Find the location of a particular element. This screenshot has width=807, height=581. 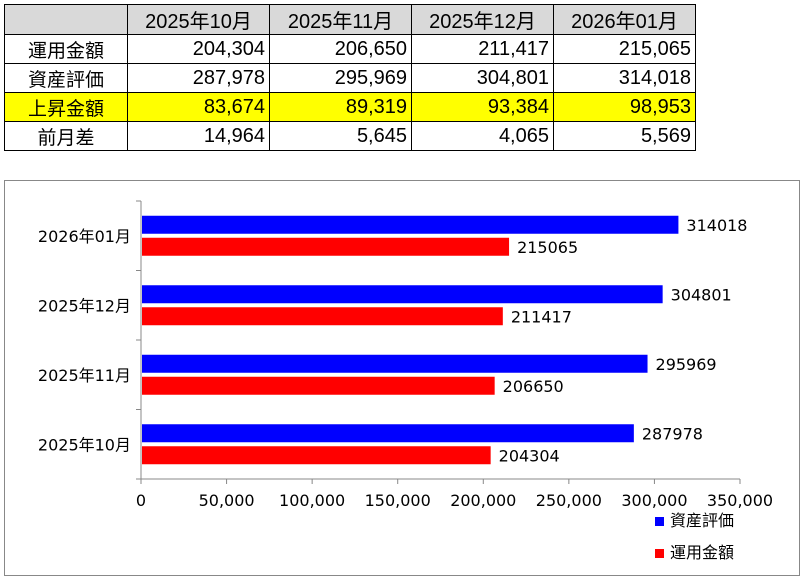

x-tick-label: 150,000 is located at coordinates (398, 500).